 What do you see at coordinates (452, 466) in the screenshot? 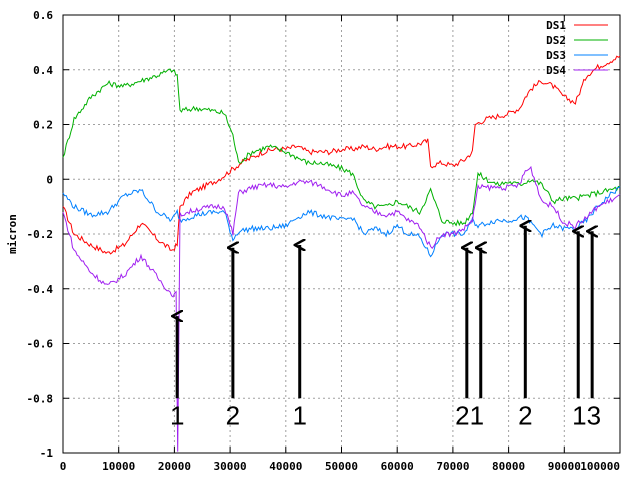
I see `x-tick-label: 70000` at bounding box center [452, 466].